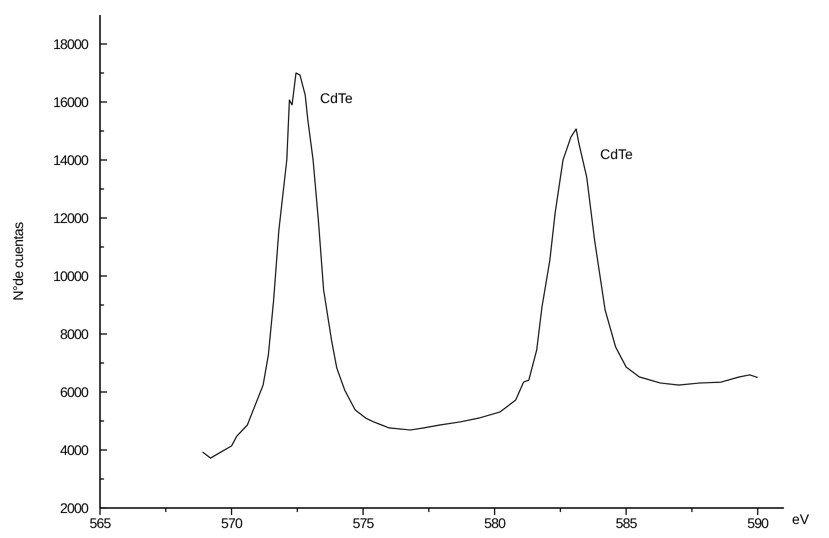  What do you see at coordinates (758, 523) in the screenshot?
I see `x-tick-label: 590` at bounding box center [758, 523].